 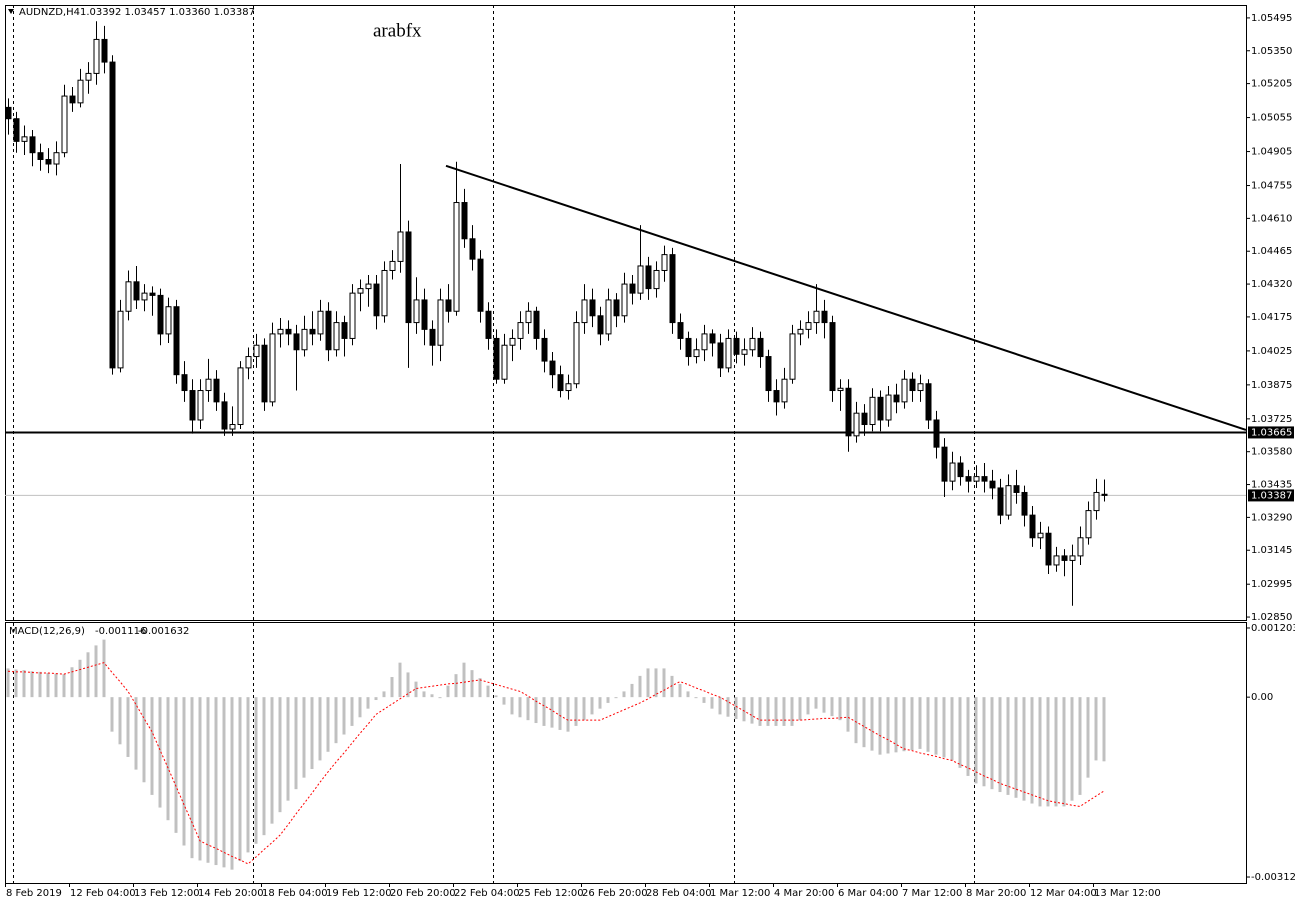 What do you see at coordinates (1271, 218) in the screenshot?
I see `y-tick-label: 1.04610` at bounding box center [1271, 218].